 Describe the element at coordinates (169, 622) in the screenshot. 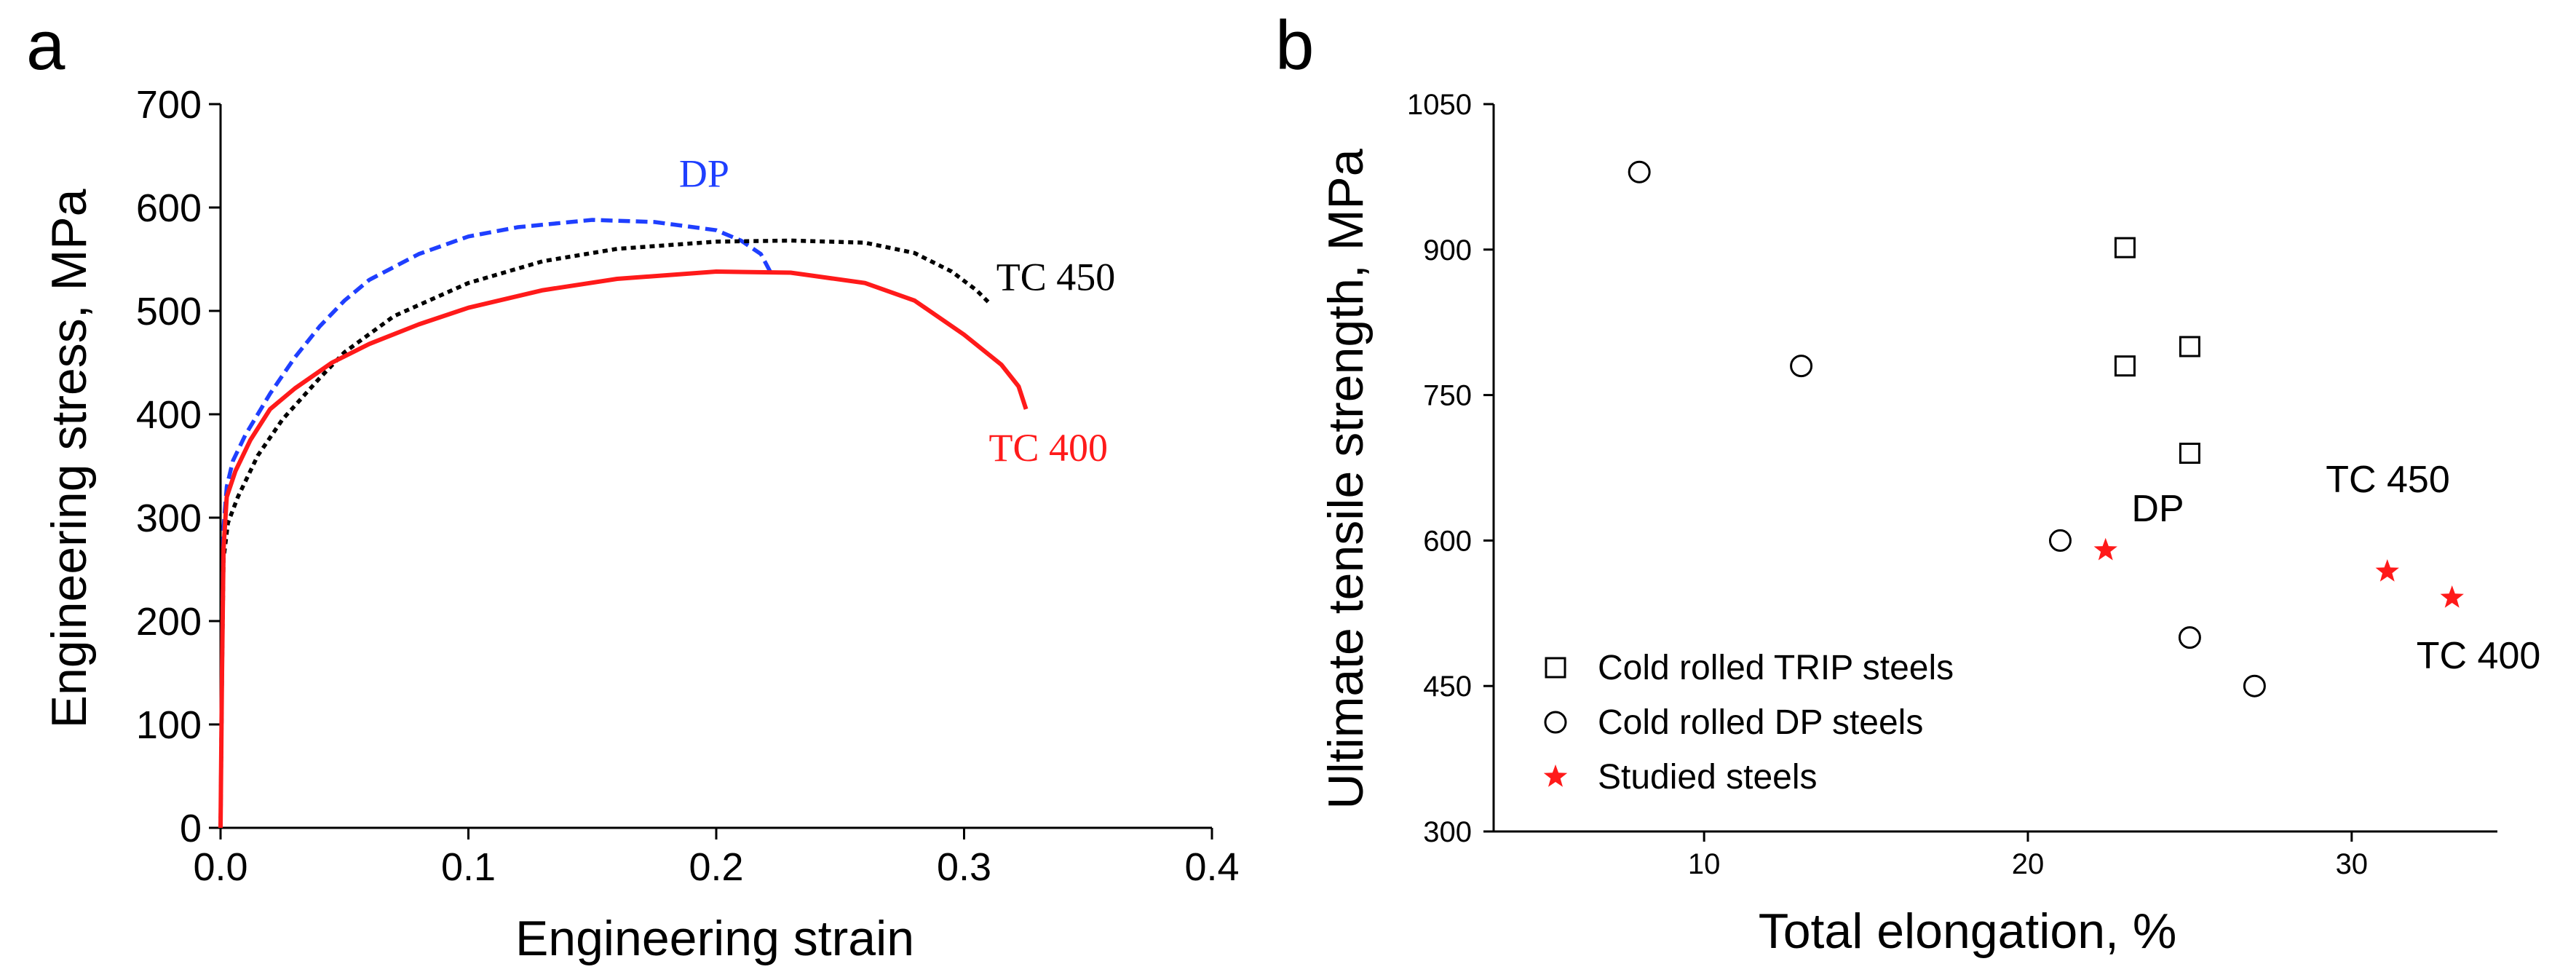

I see `panel-a-y-tick-label: 200` at that location.